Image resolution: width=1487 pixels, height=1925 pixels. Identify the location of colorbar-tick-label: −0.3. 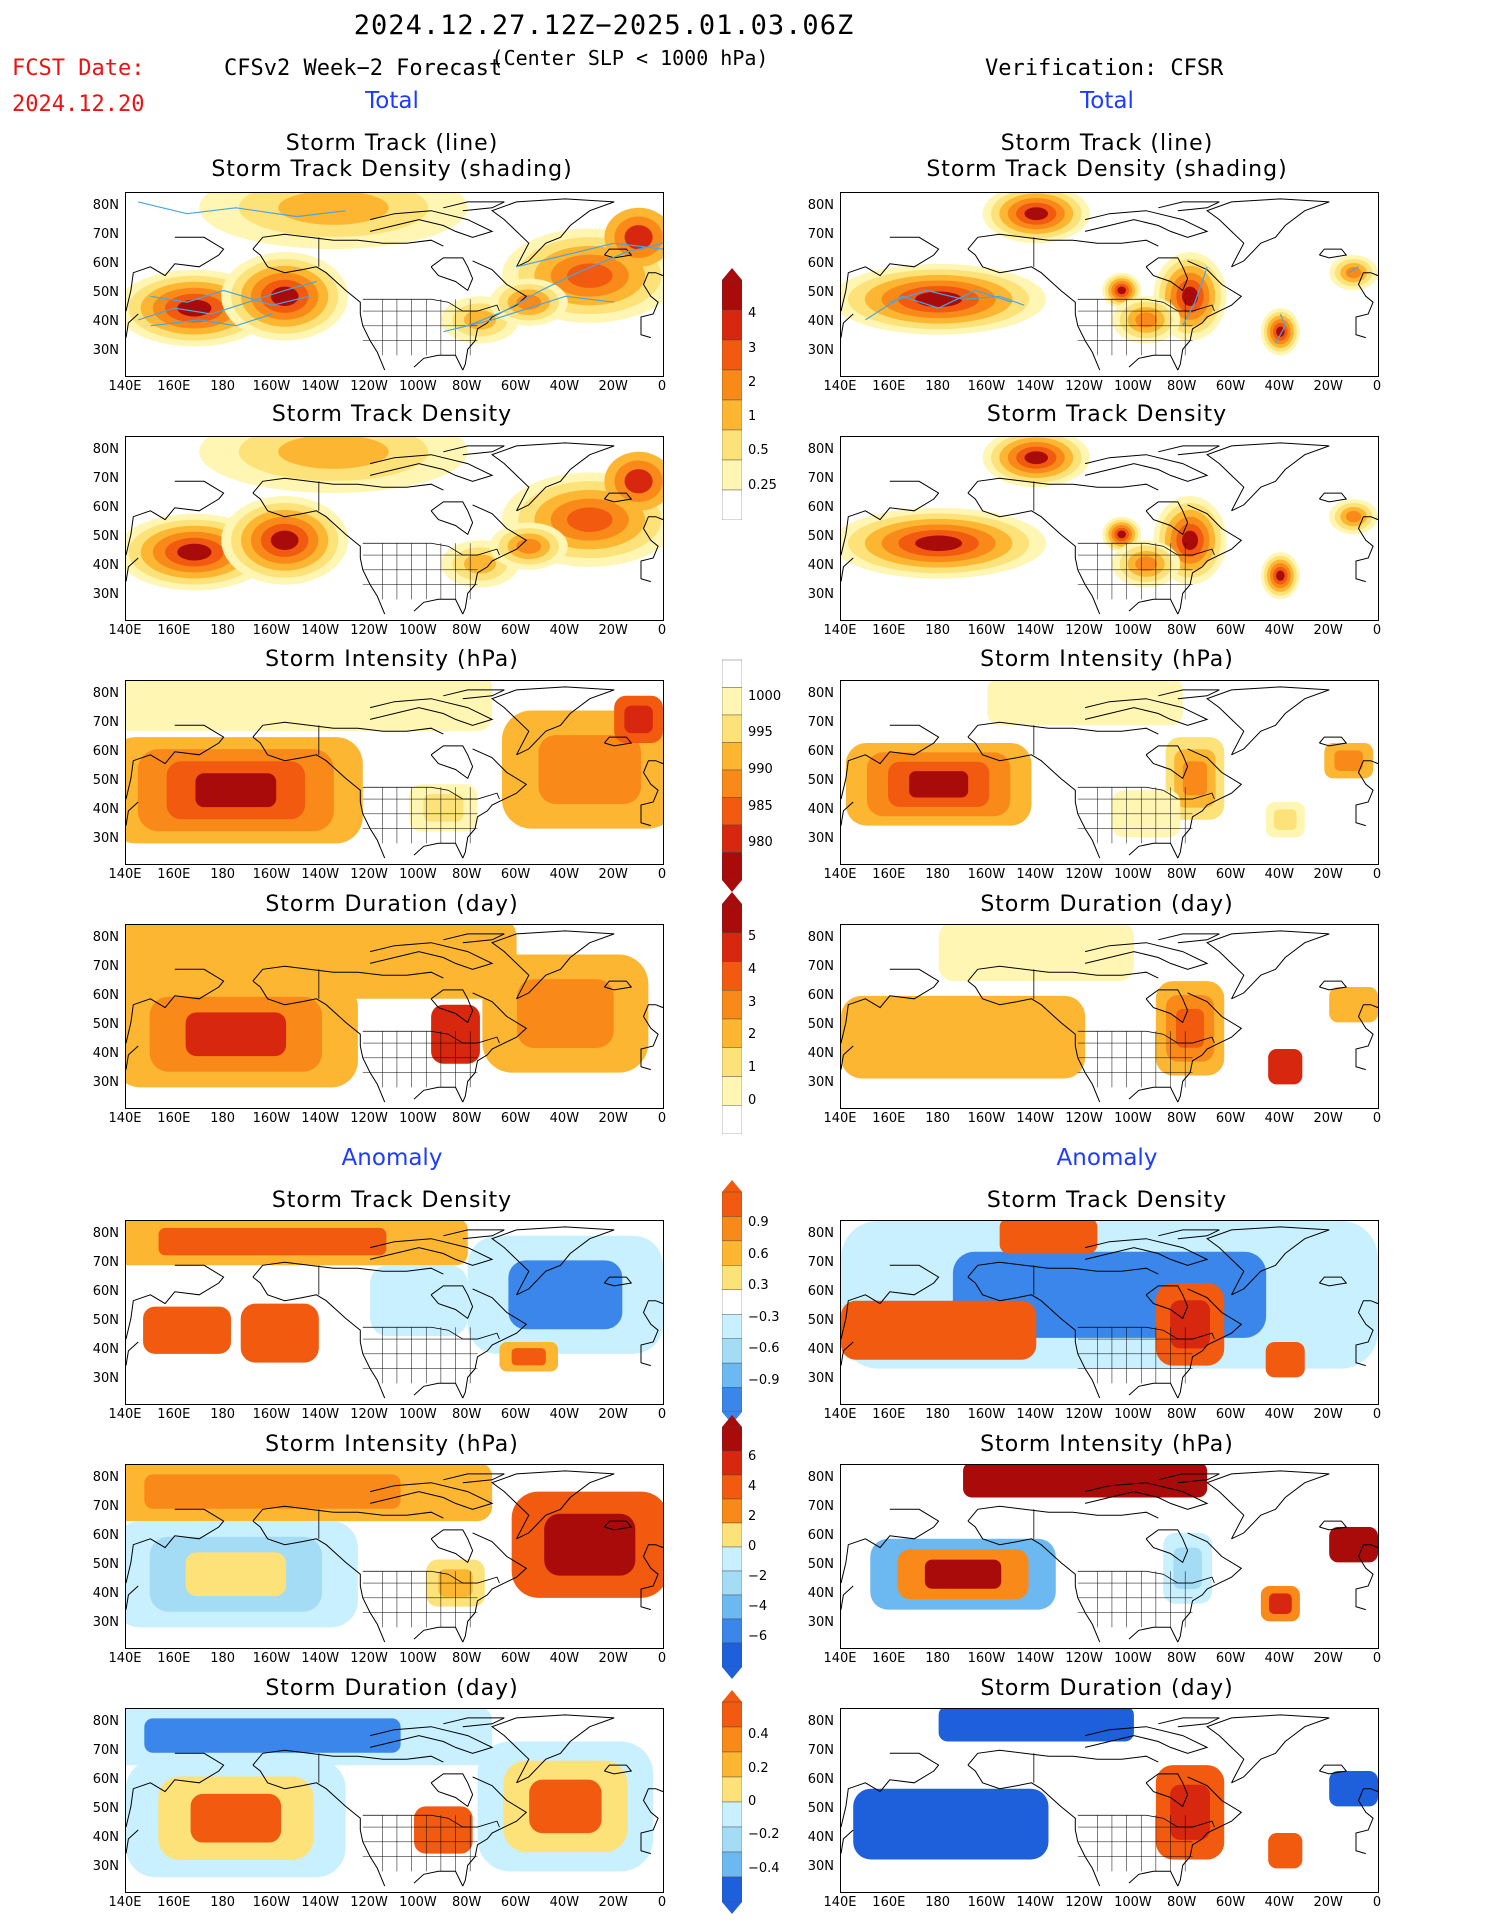
(764, 1317).